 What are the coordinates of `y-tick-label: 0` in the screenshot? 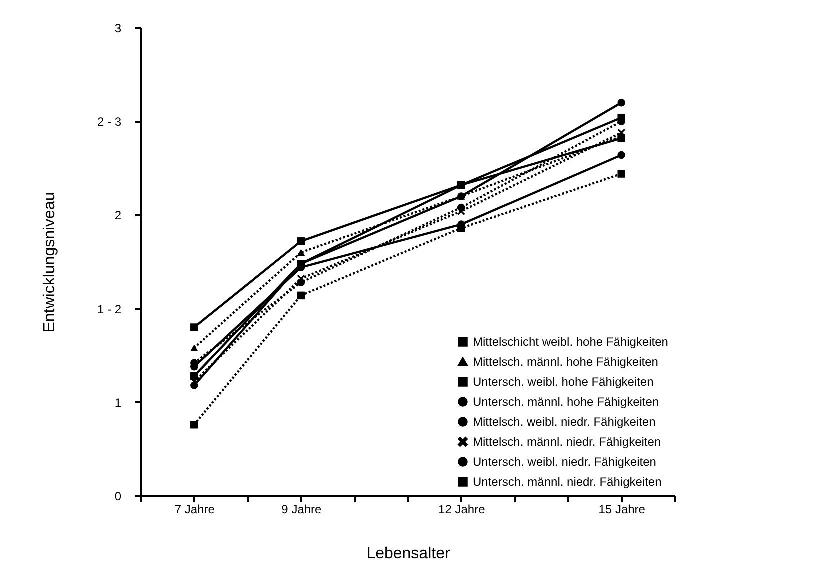 It's located at (118, 497).